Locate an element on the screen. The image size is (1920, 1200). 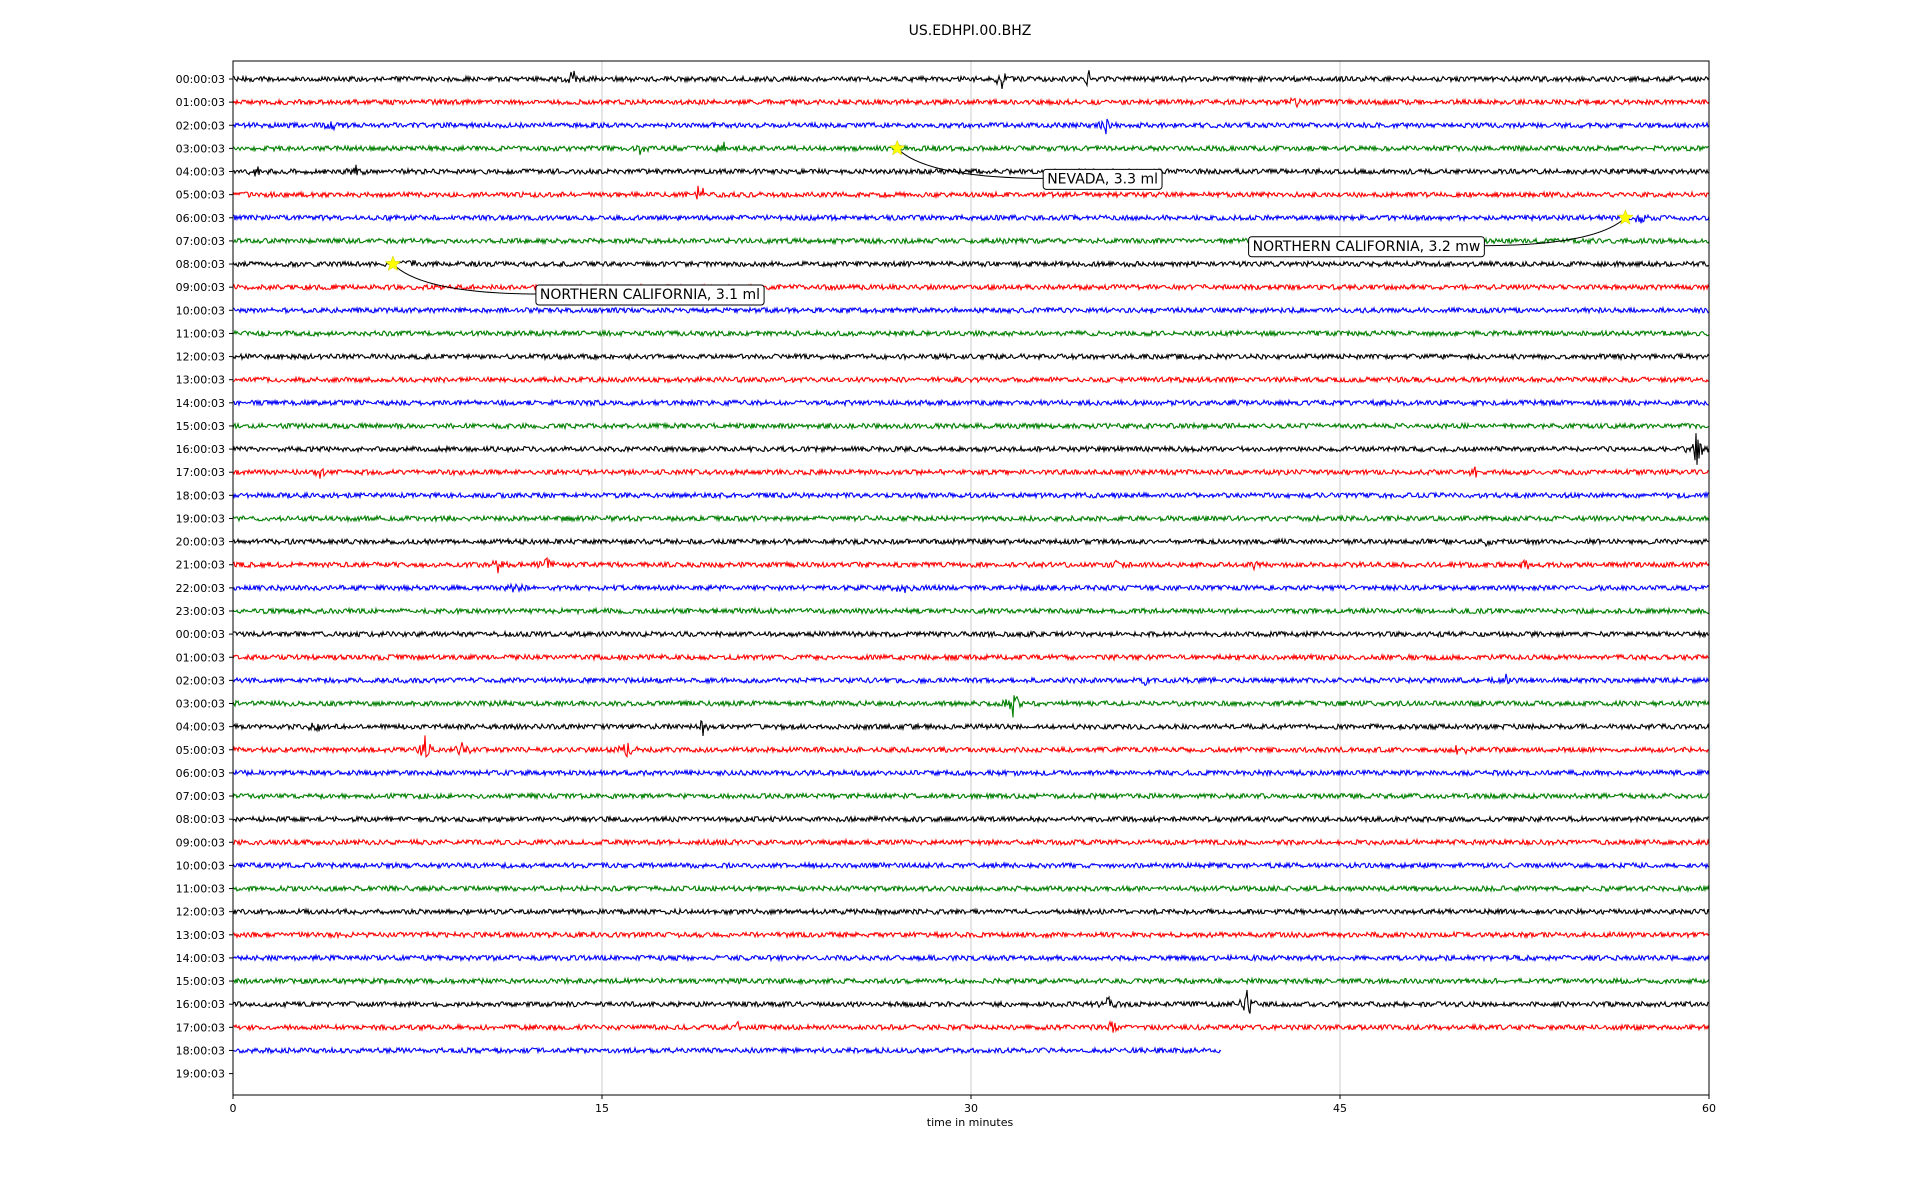
x-tick-label-2: 30 is located at coordinates (971, 1108).